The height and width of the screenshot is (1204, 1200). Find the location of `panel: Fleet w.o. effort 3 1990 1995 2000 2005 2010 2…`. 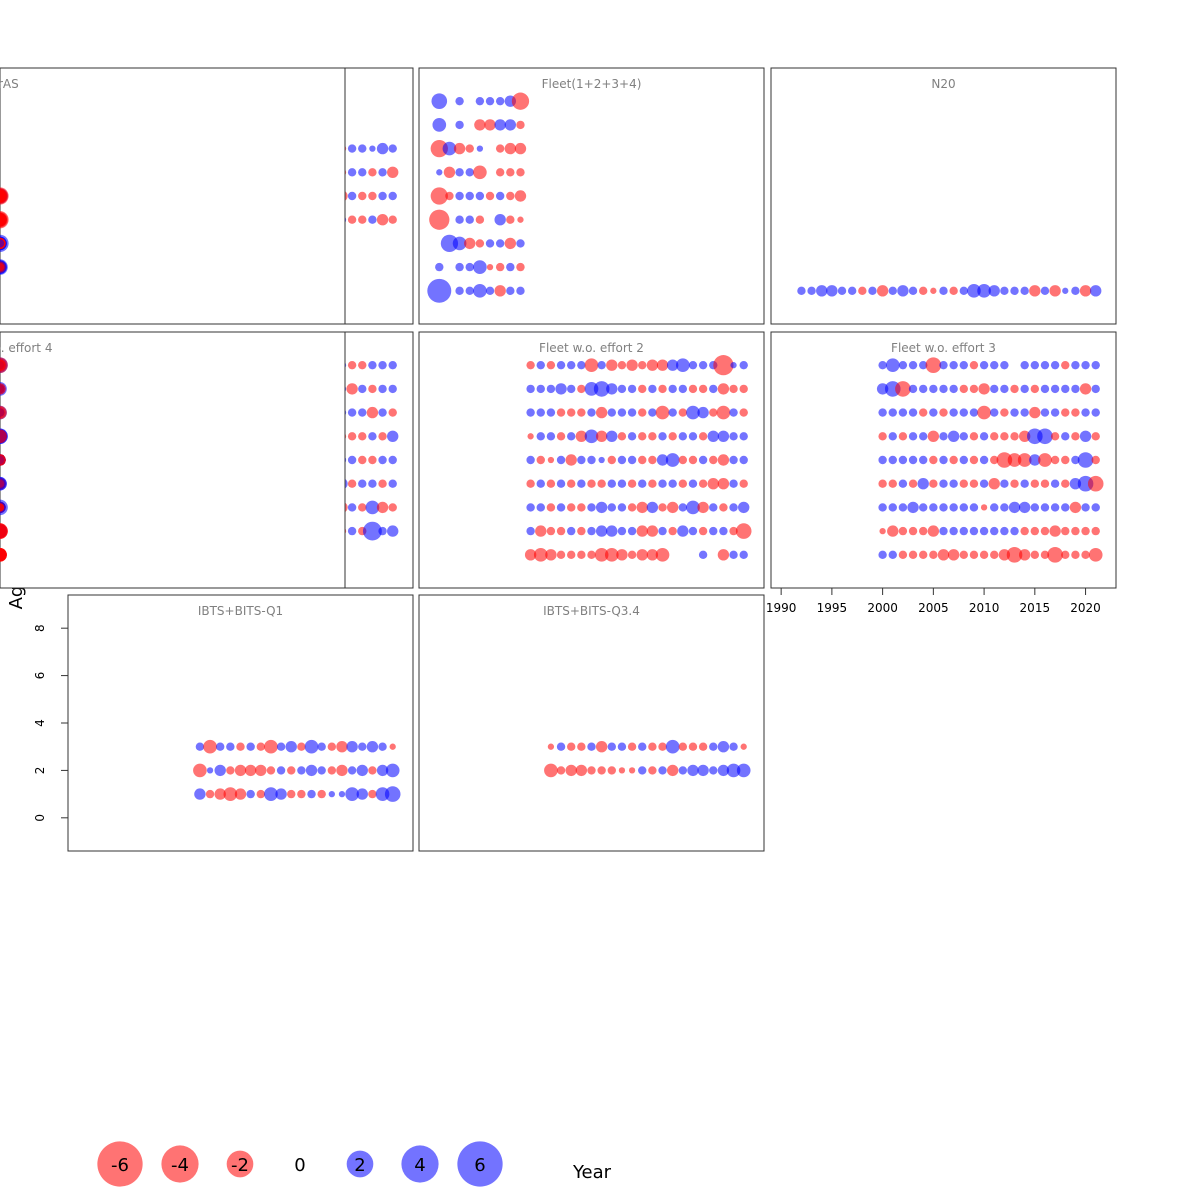

panel: Fleet w.o. effort 3 1990 1995 2000 2005 2010 2… is located at coordinates (941, 473).